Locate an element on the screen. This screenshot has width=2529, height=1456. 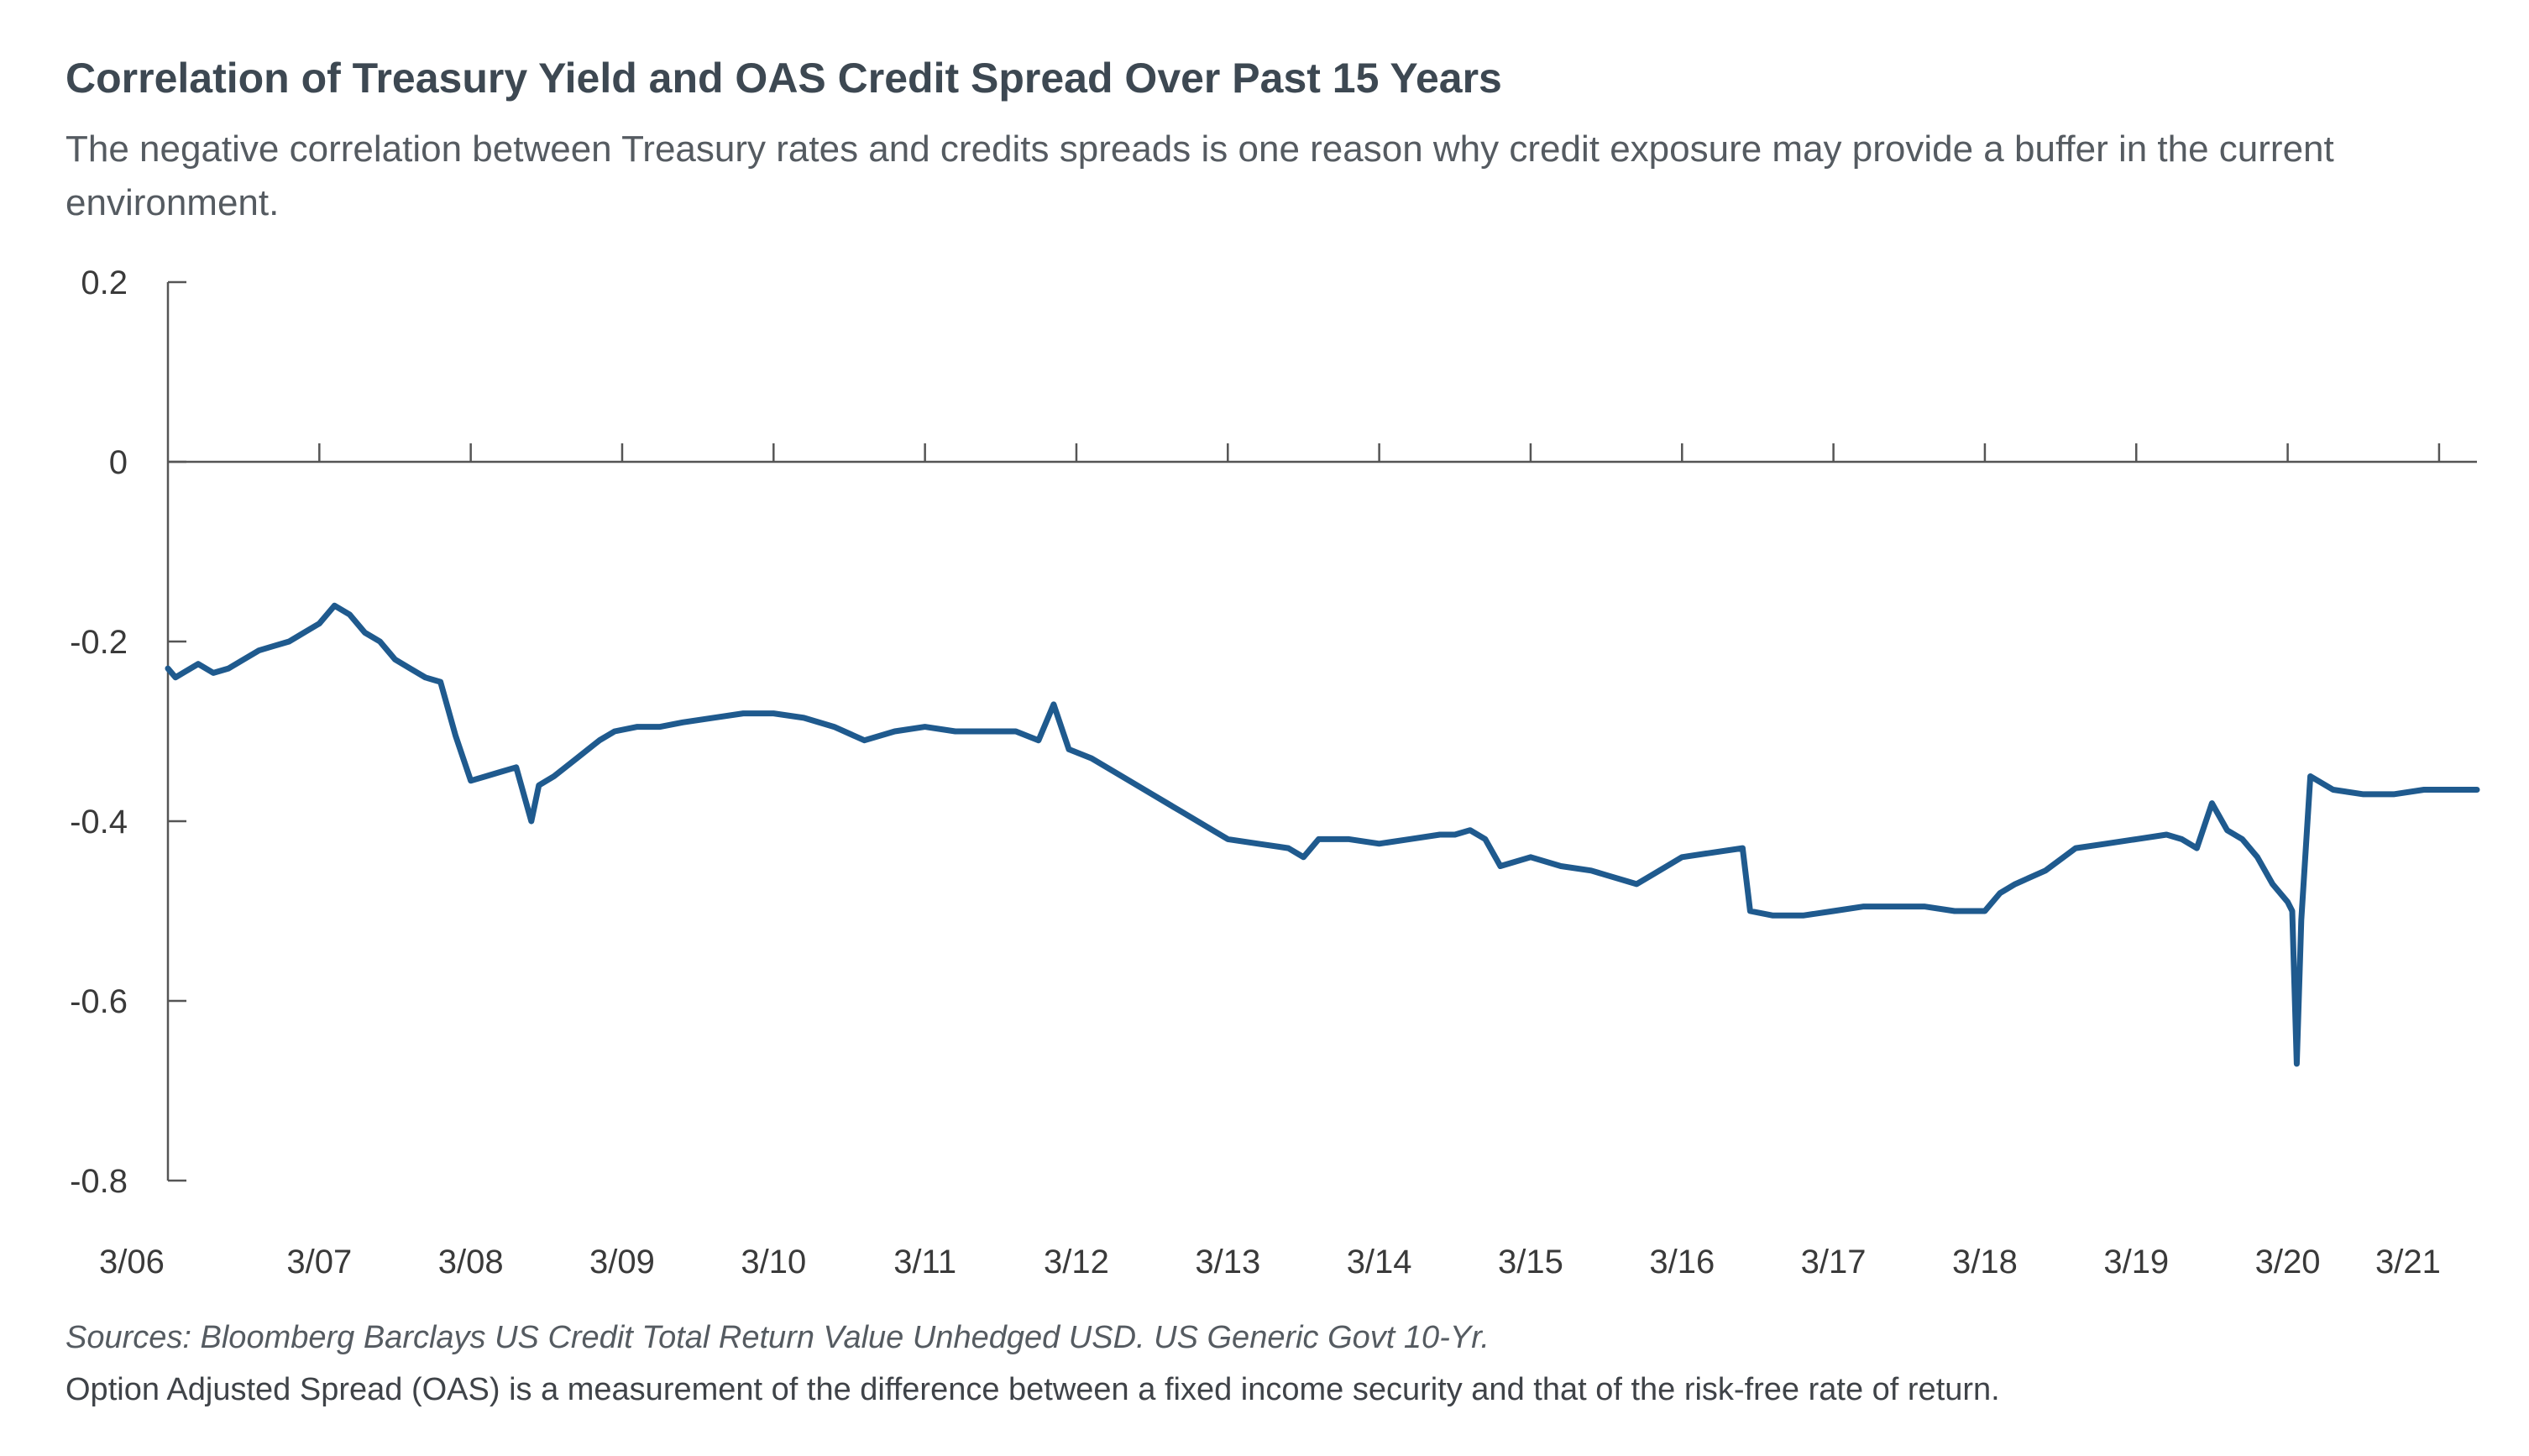
x-tick-label: 3/18 is located at coordinates (1985, 1262).